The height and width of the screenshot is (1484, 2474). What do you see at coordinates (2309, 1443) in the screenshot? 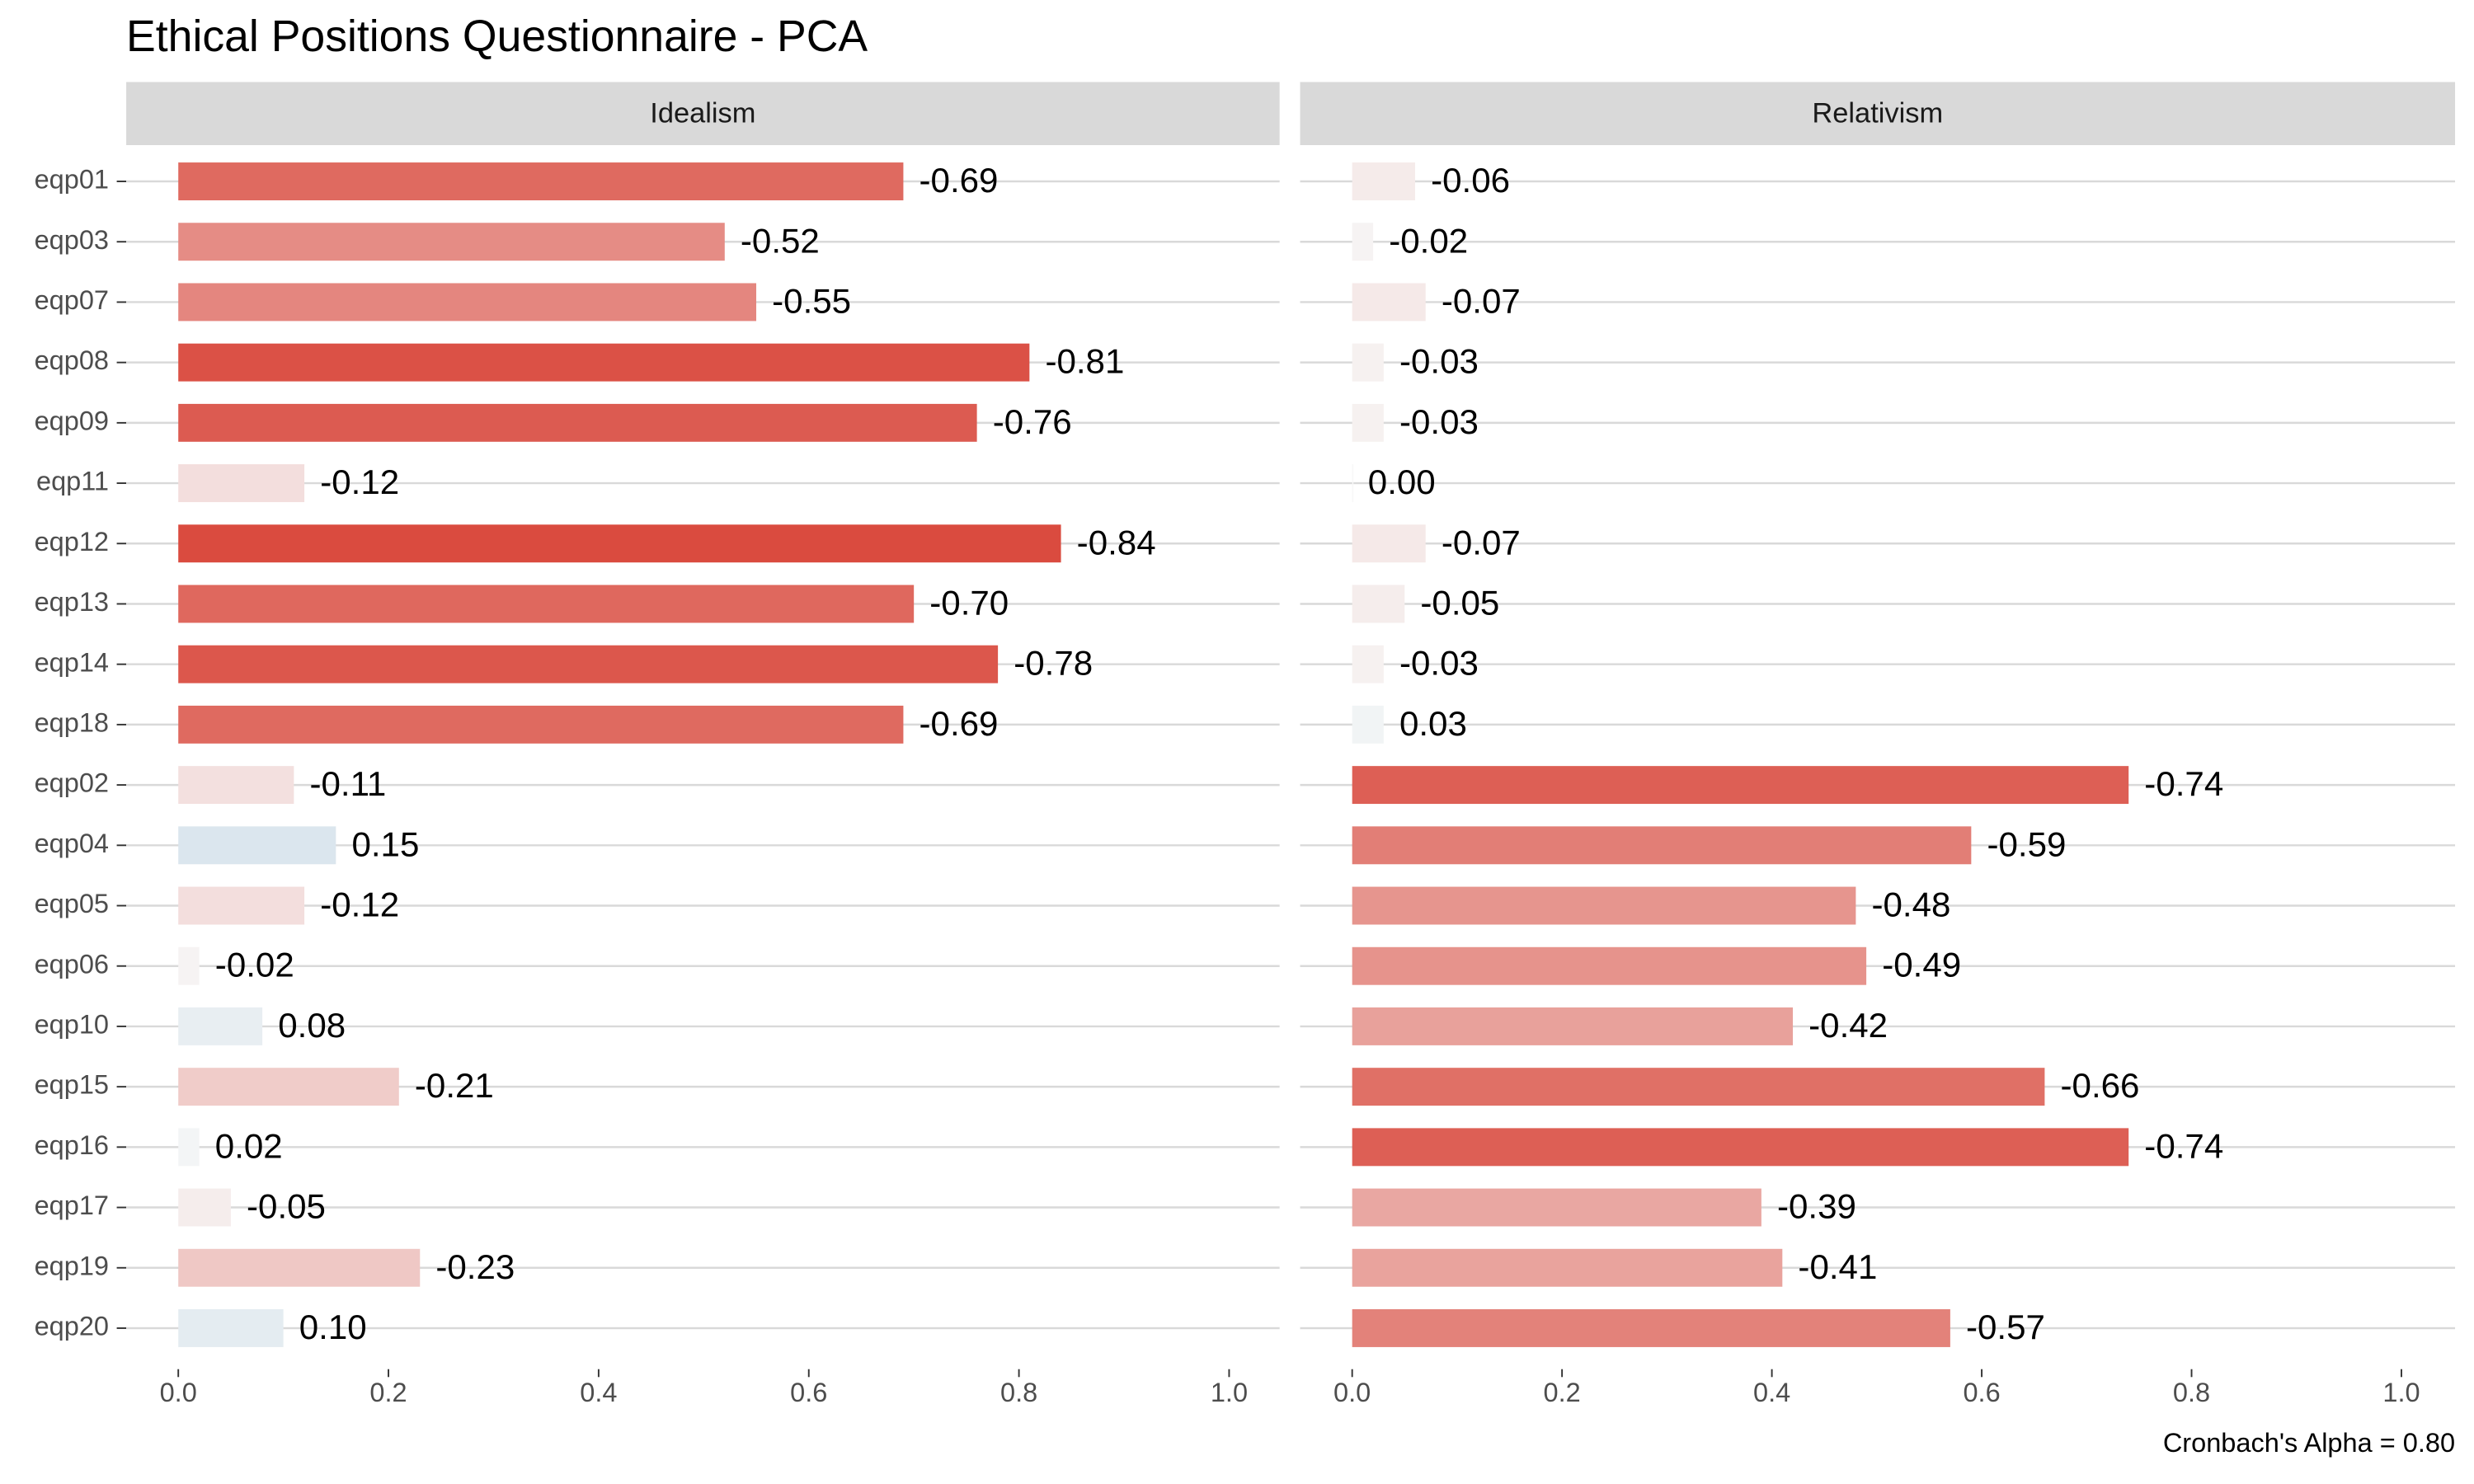
I see `caption: Cronbach's Alpha = 0.80` at bounding box center [2309, 1443].